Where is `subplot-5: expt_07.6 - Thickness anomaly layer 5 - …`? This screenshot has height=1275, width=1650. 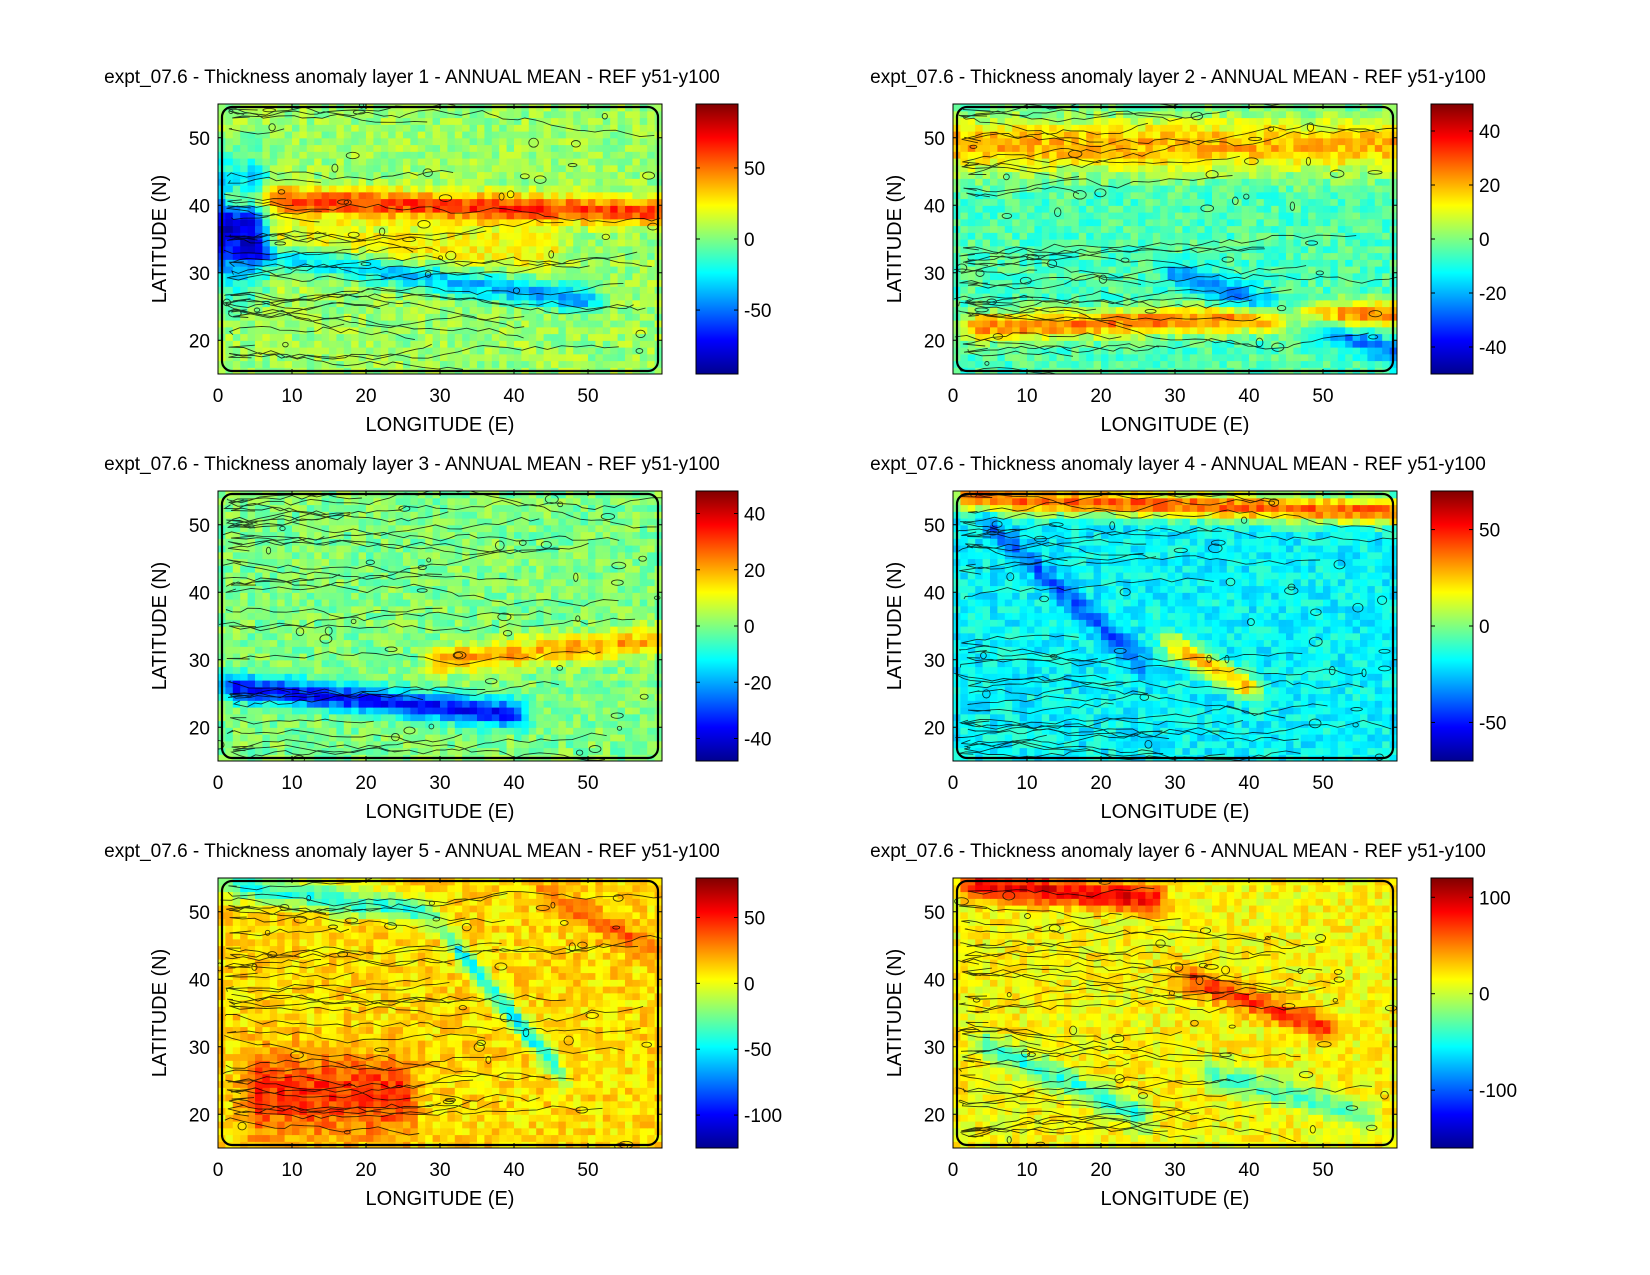
subplot-5: expt_07.6 - Thickness anomaly layer 5 - … is located at coordinates (443, 1025).